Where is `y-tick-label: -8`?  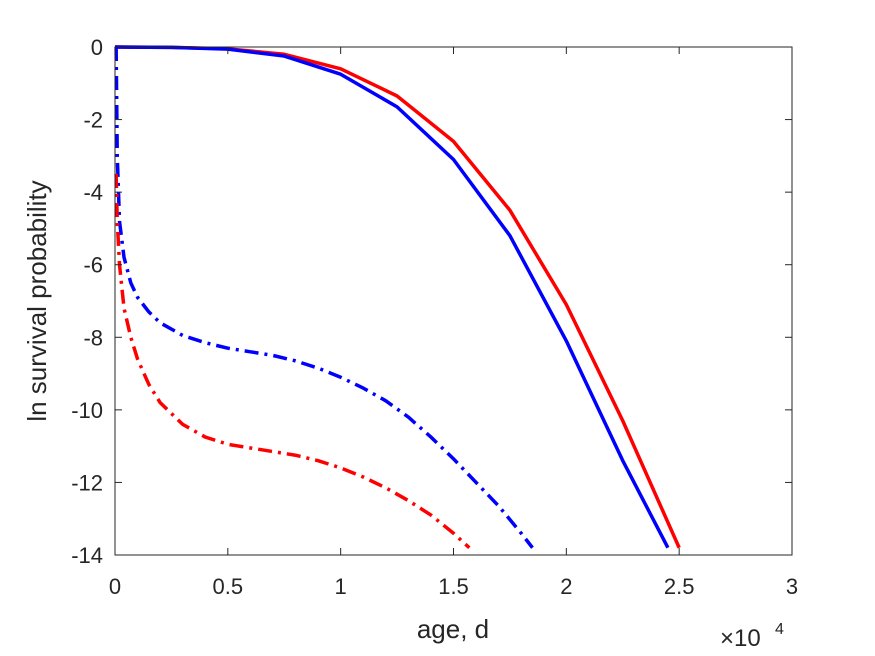
y-tick-label: -8 is located at coordinates (93, 337).